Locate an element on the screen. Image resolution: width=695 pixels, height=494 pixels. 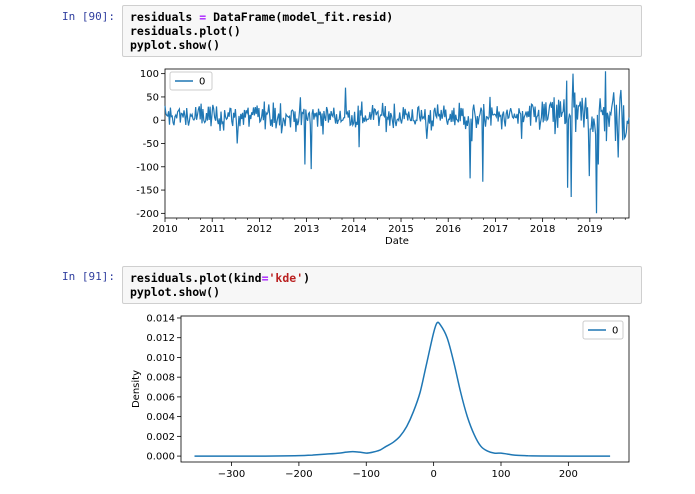
x-tick-label: 2016 is located at coordinates (447, 229).